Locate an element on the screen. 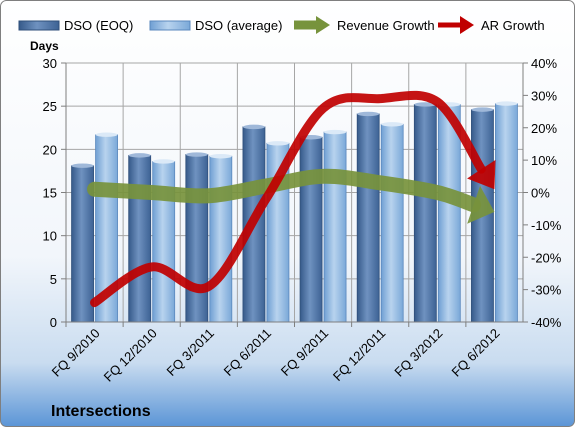 Image resolution: width=575 pixels, height=427 pixels. legend-label: Revenue Growth is located at coordinates (386, 25).